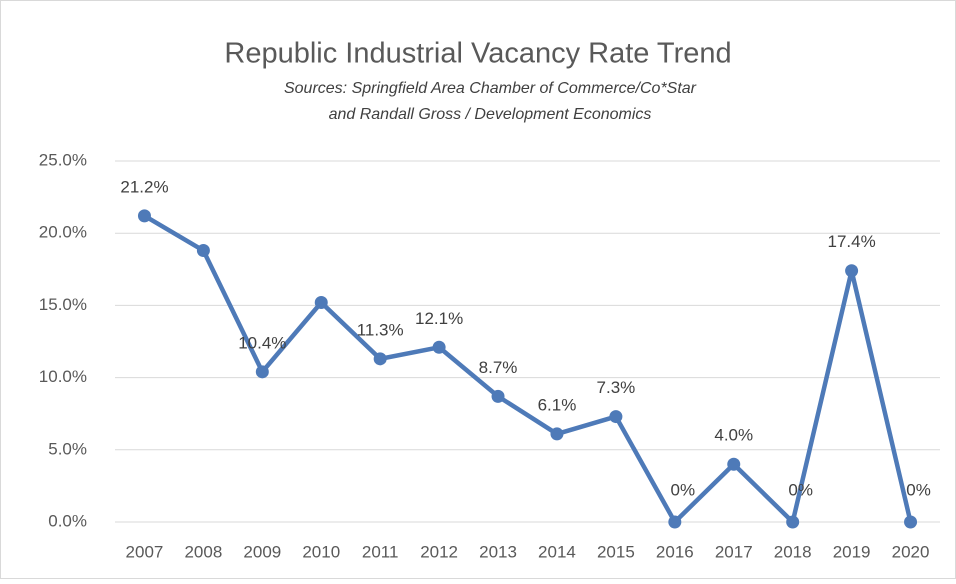  What do you see at coordinates (145, 551) in the screenshot?
I see `x-tick-label: 2007` at bounding box center [145, 551].